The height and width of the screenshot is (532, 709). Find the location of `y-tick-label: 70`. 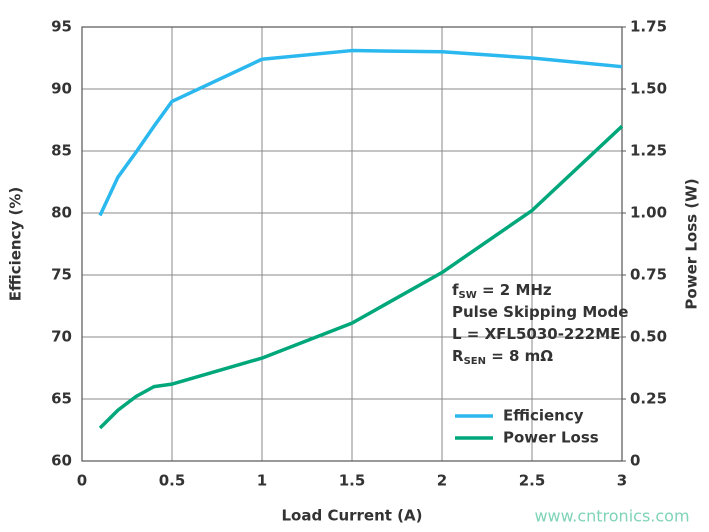

y-tick-label: 70 is located at coordinates (61, 337).